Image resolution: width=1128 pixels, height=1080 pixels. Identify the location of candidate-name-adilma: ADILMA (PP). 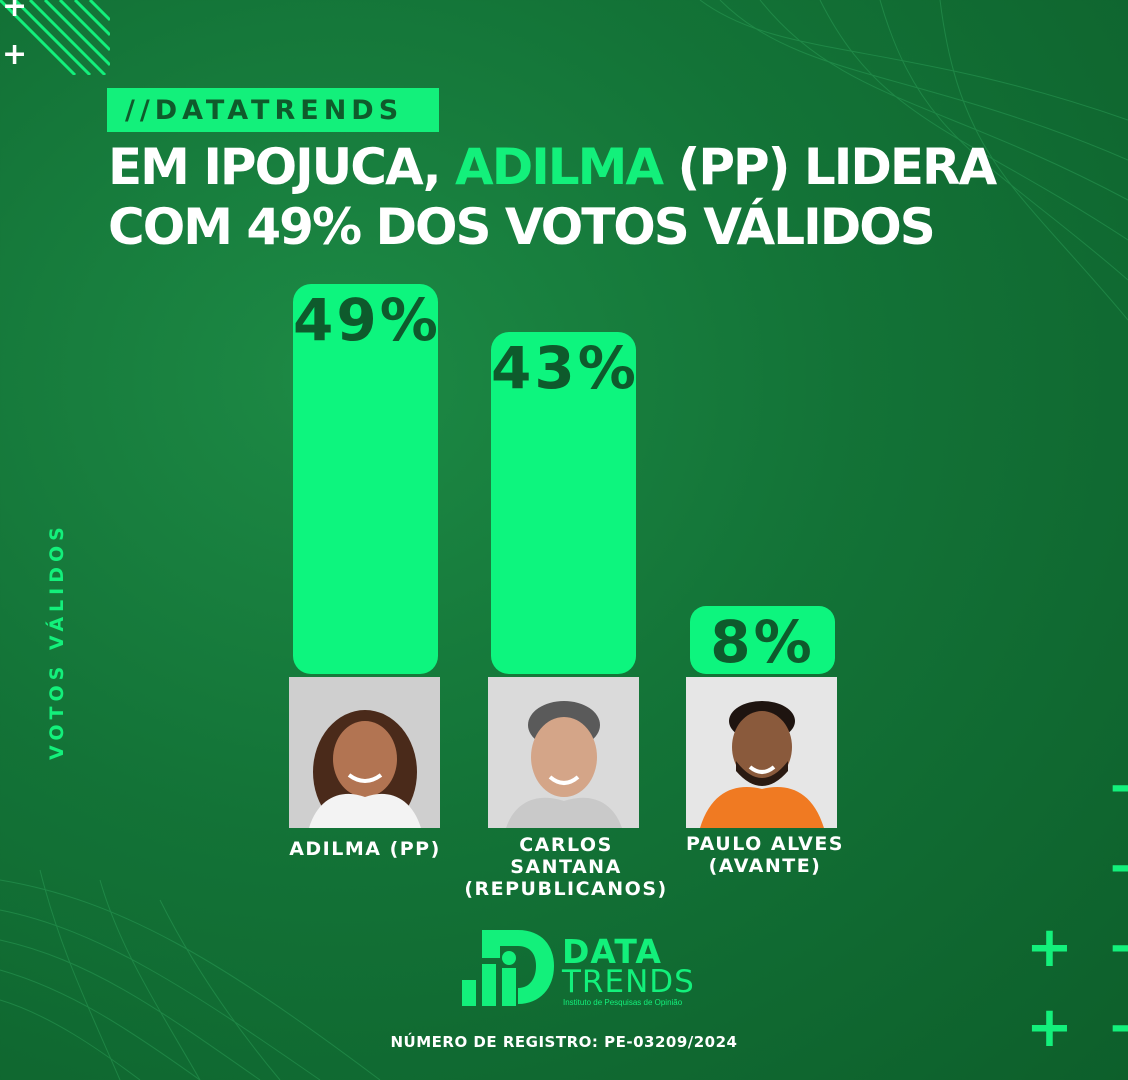
(365, 849).